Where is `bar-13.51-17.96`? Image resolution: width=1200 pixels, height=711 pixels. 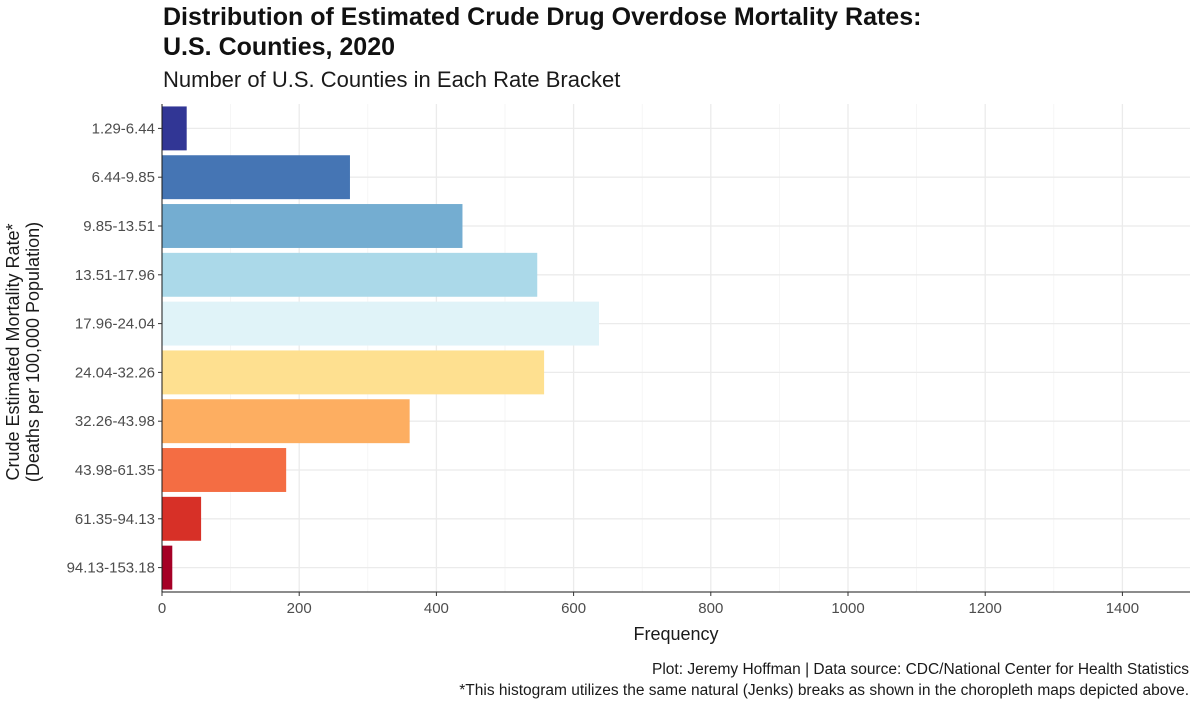
bar-13.51-17.96 is located at coordinates (350, 274).